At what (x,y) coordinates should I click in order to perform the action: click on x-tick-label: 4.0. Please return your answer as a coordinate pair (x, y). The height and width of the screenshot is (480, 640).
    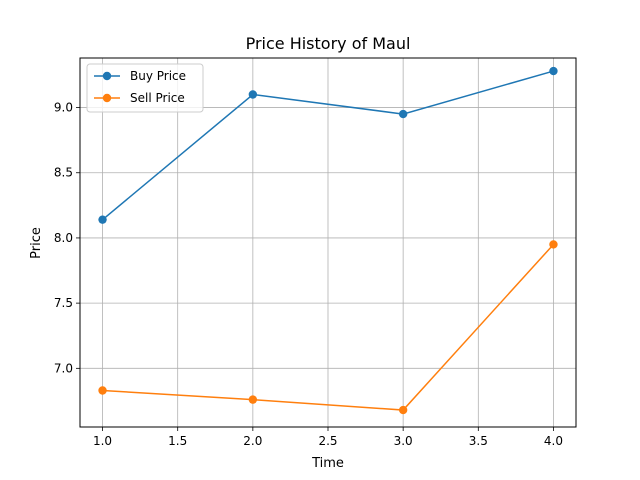
    Looking at the image, I should click on (553, 441).